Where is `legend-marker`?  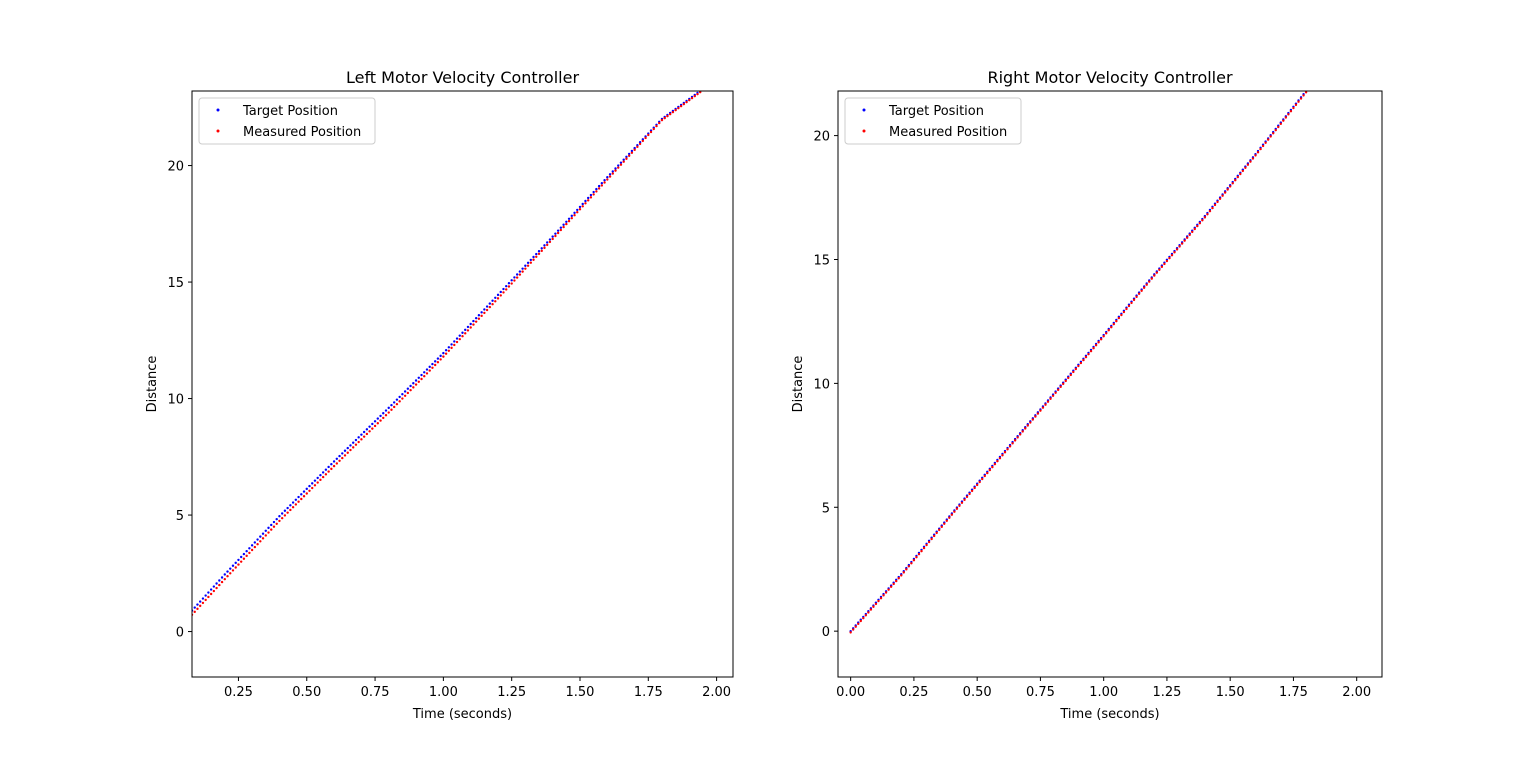 legend-marker is located at coordinates (864, 110).